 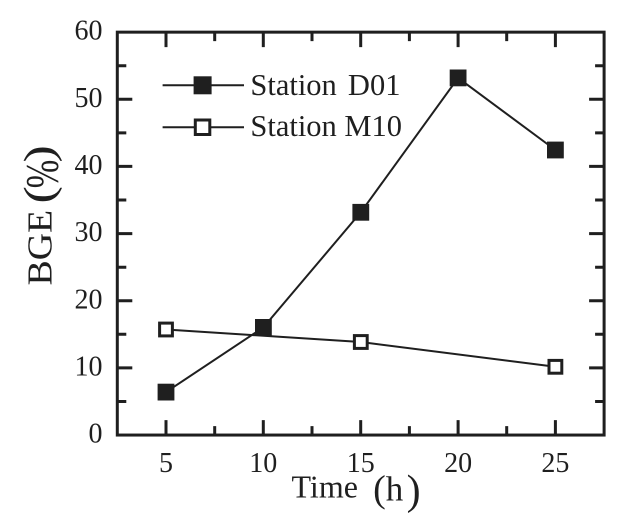 I want to click on svg-text: BGE, so click(x=40, y=248).